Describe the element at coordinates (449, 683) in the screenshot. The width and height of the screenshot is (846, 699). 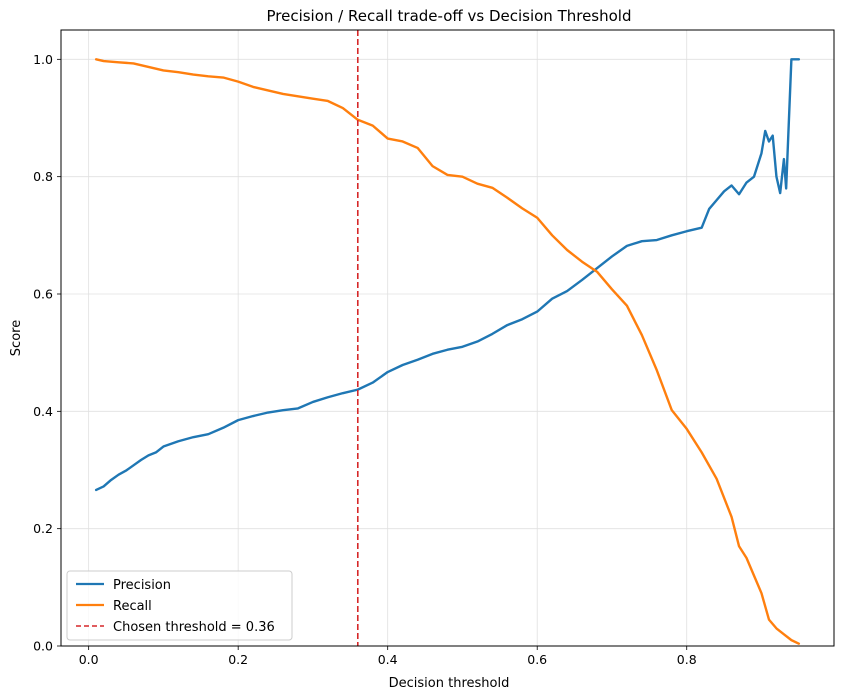
I see `x-axis-label: Decision threshold` at that location.